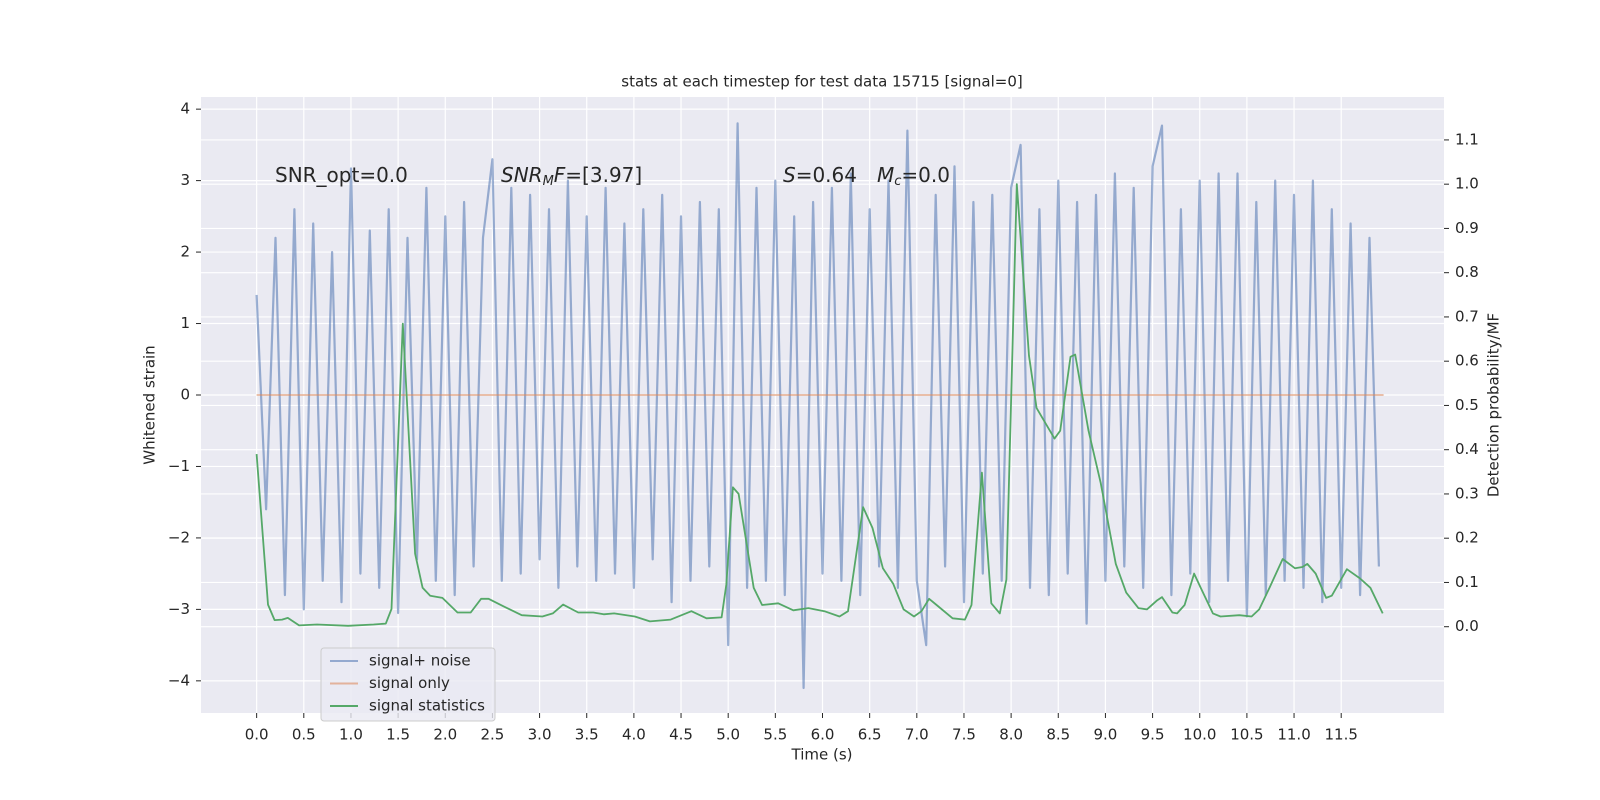 This screenshot has height=800, width=1600. I want to click on annotation-part: c, so click(897, 181).